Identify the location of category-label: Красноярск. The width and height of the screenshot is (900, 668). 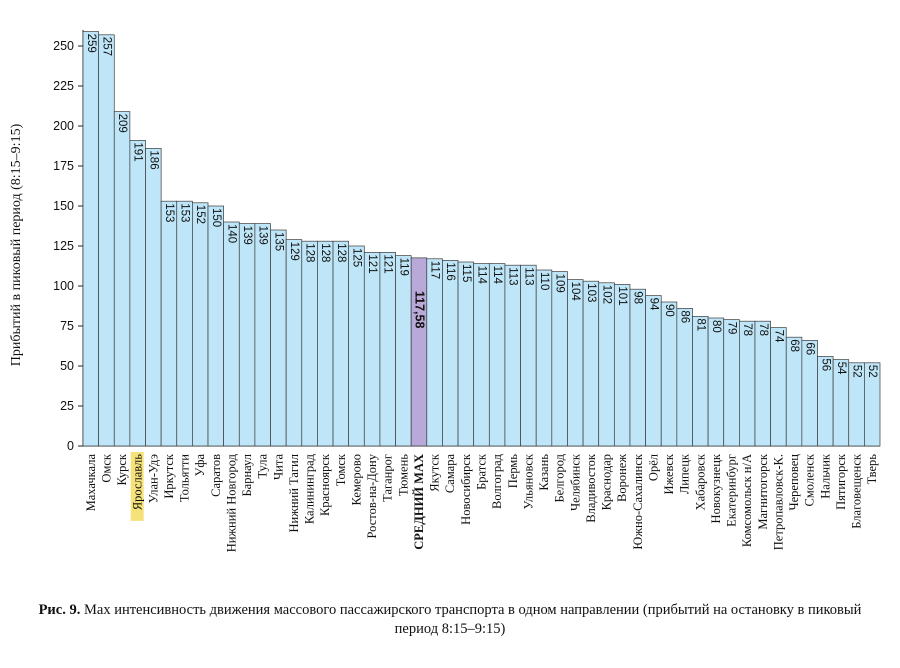
(325, 484).